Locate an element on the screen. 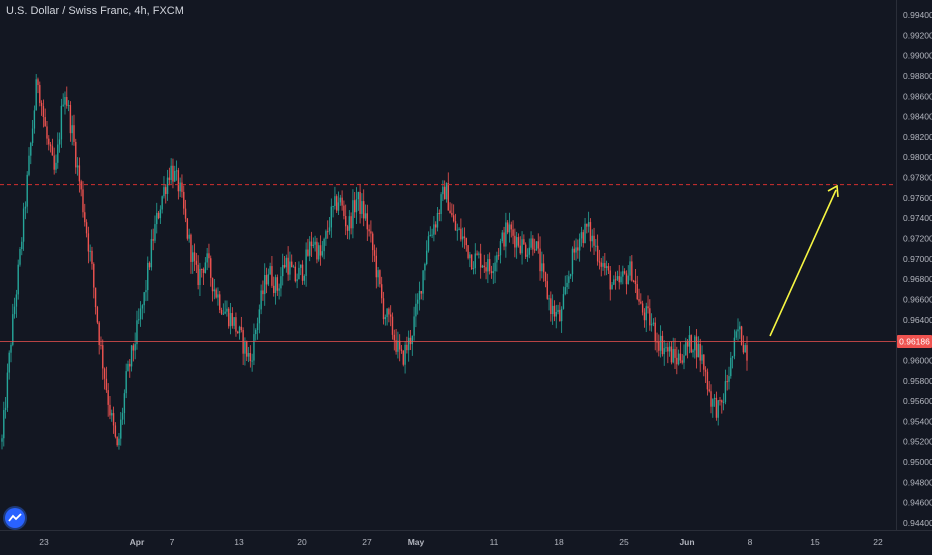 The width and height of the screenshot is (932, 555). projection-arrow is located at coordinates (804, 260).